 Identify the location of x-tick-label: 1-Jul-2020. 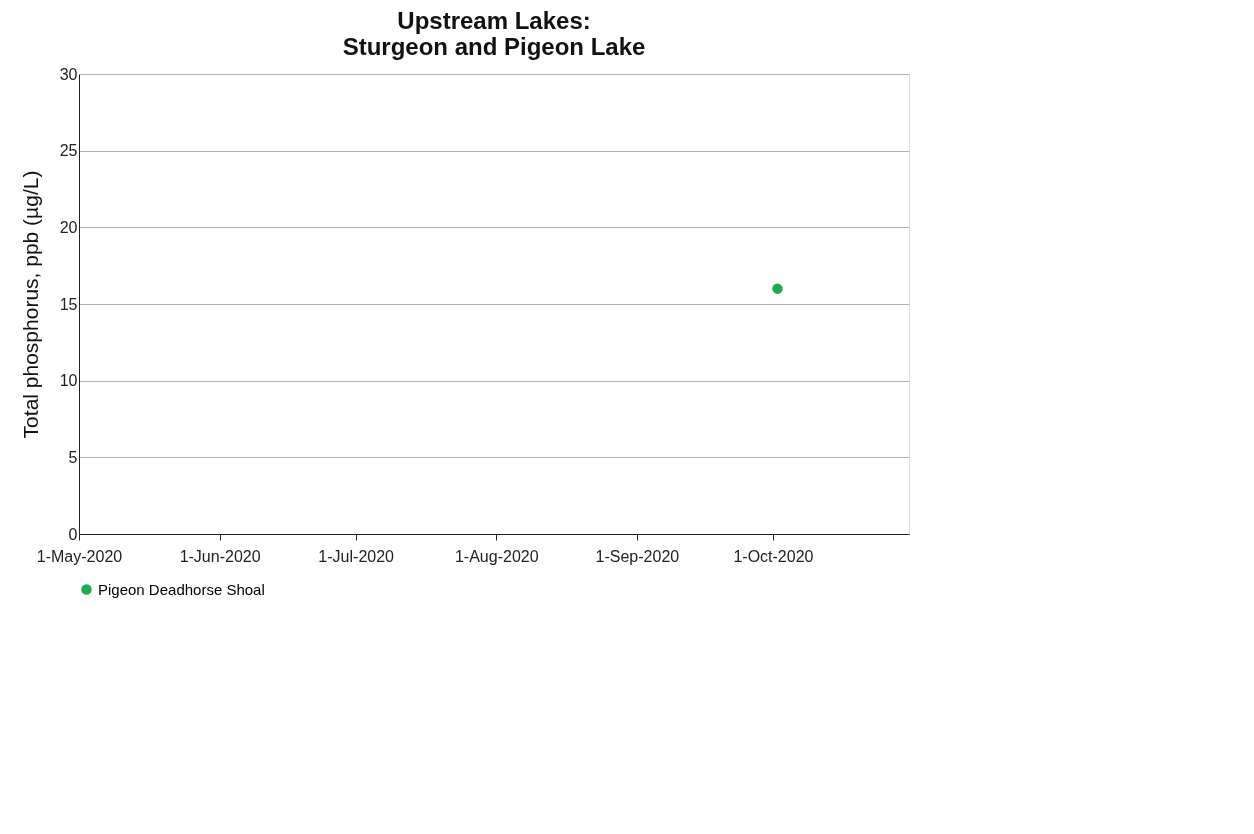
(356, 556).